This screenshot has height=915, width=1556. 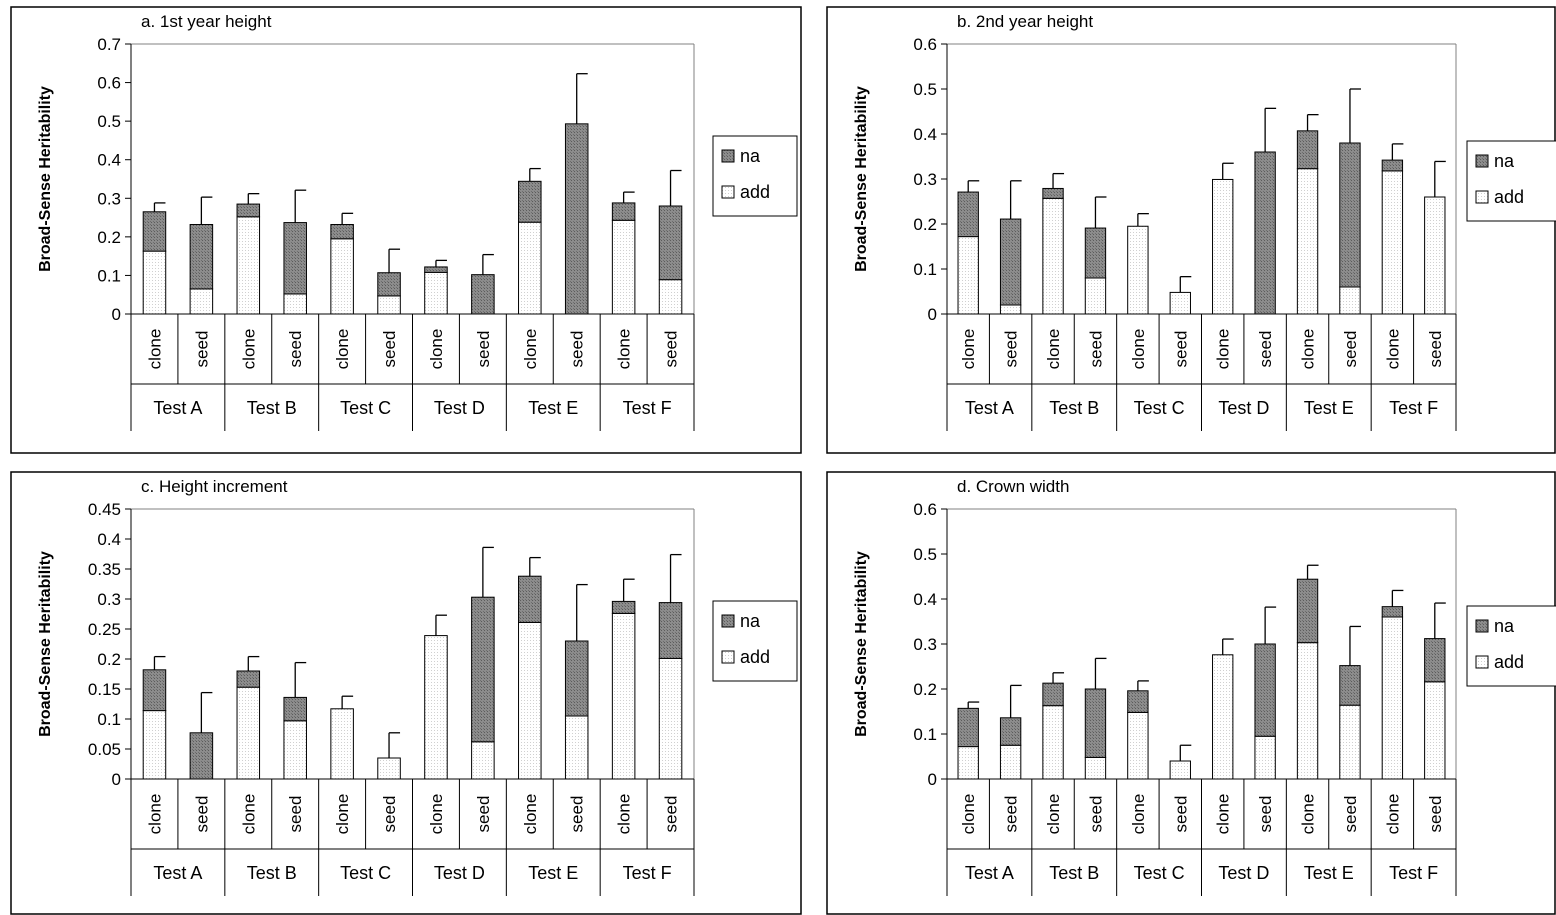 What do you see at coordinates (104, 749) in the screenshot?
I see `y-tick-label: 0.05` at bounding box center [104, 749].